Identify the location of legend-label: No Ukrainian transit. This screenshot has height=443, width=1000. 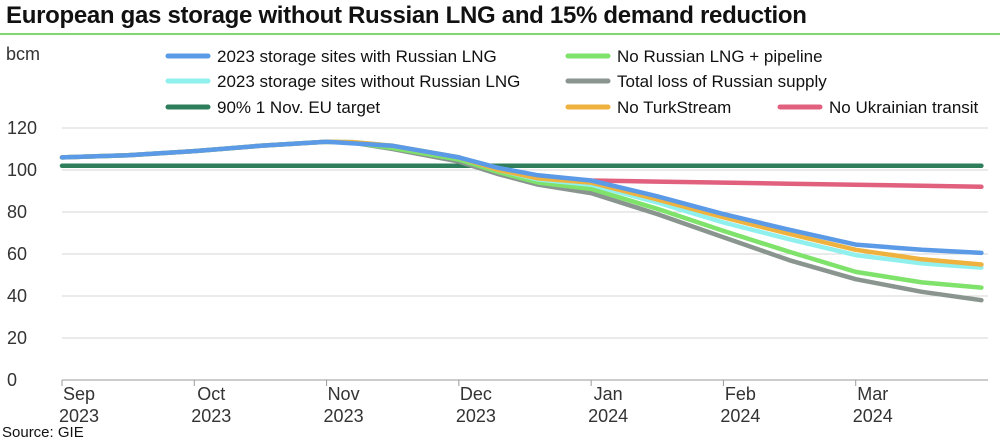
(904, 107).